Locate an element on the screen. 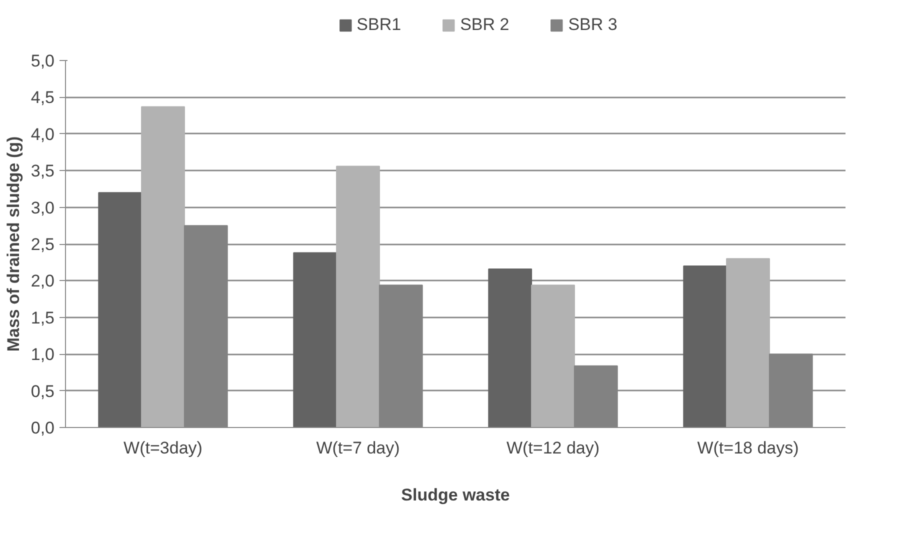 The width and height of the screenshot is (917, 545). y-tick-label: 2,5 is located at coordinates (42, 244).